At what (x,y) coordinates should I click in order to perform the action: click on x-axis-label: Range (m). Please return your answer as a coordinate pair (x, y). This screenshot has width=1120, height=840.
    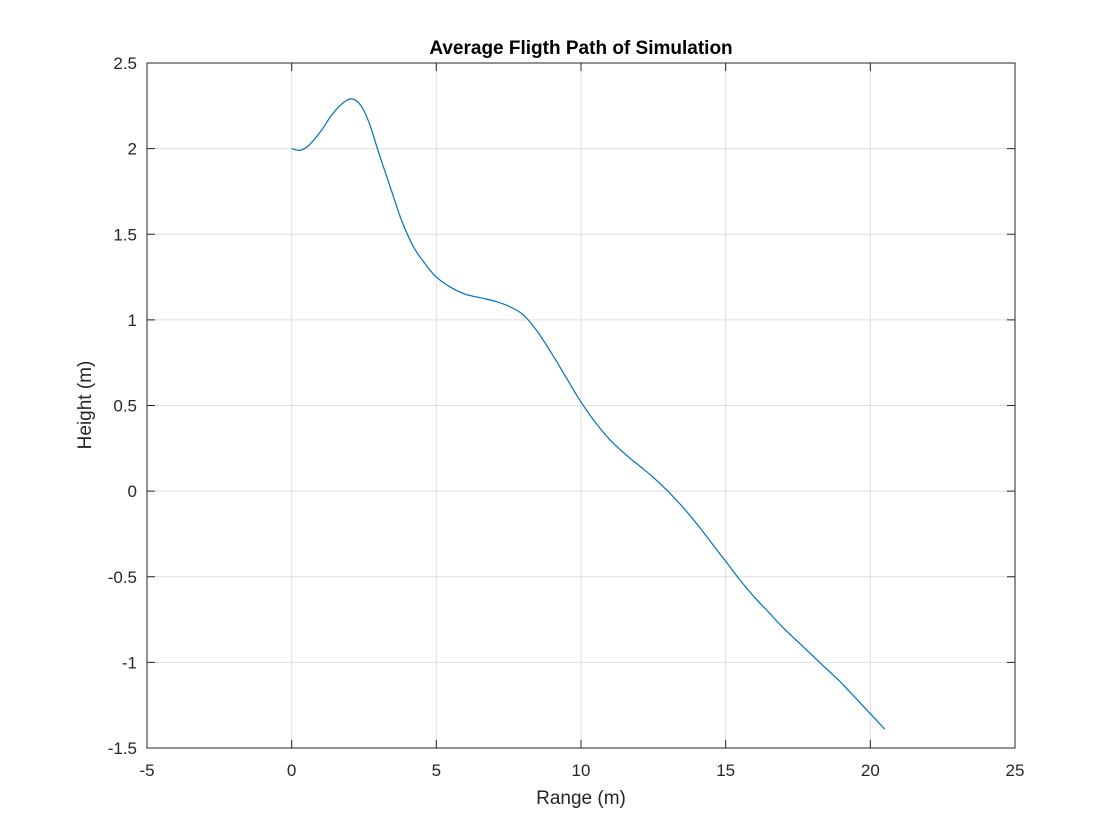
    Looking at the image, I should click on (581, 798).